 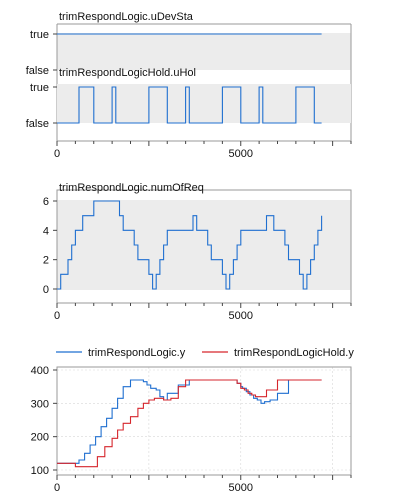 I want to click on legend-label: trimRespondLogicHold.y, so click(x=294, y=353).